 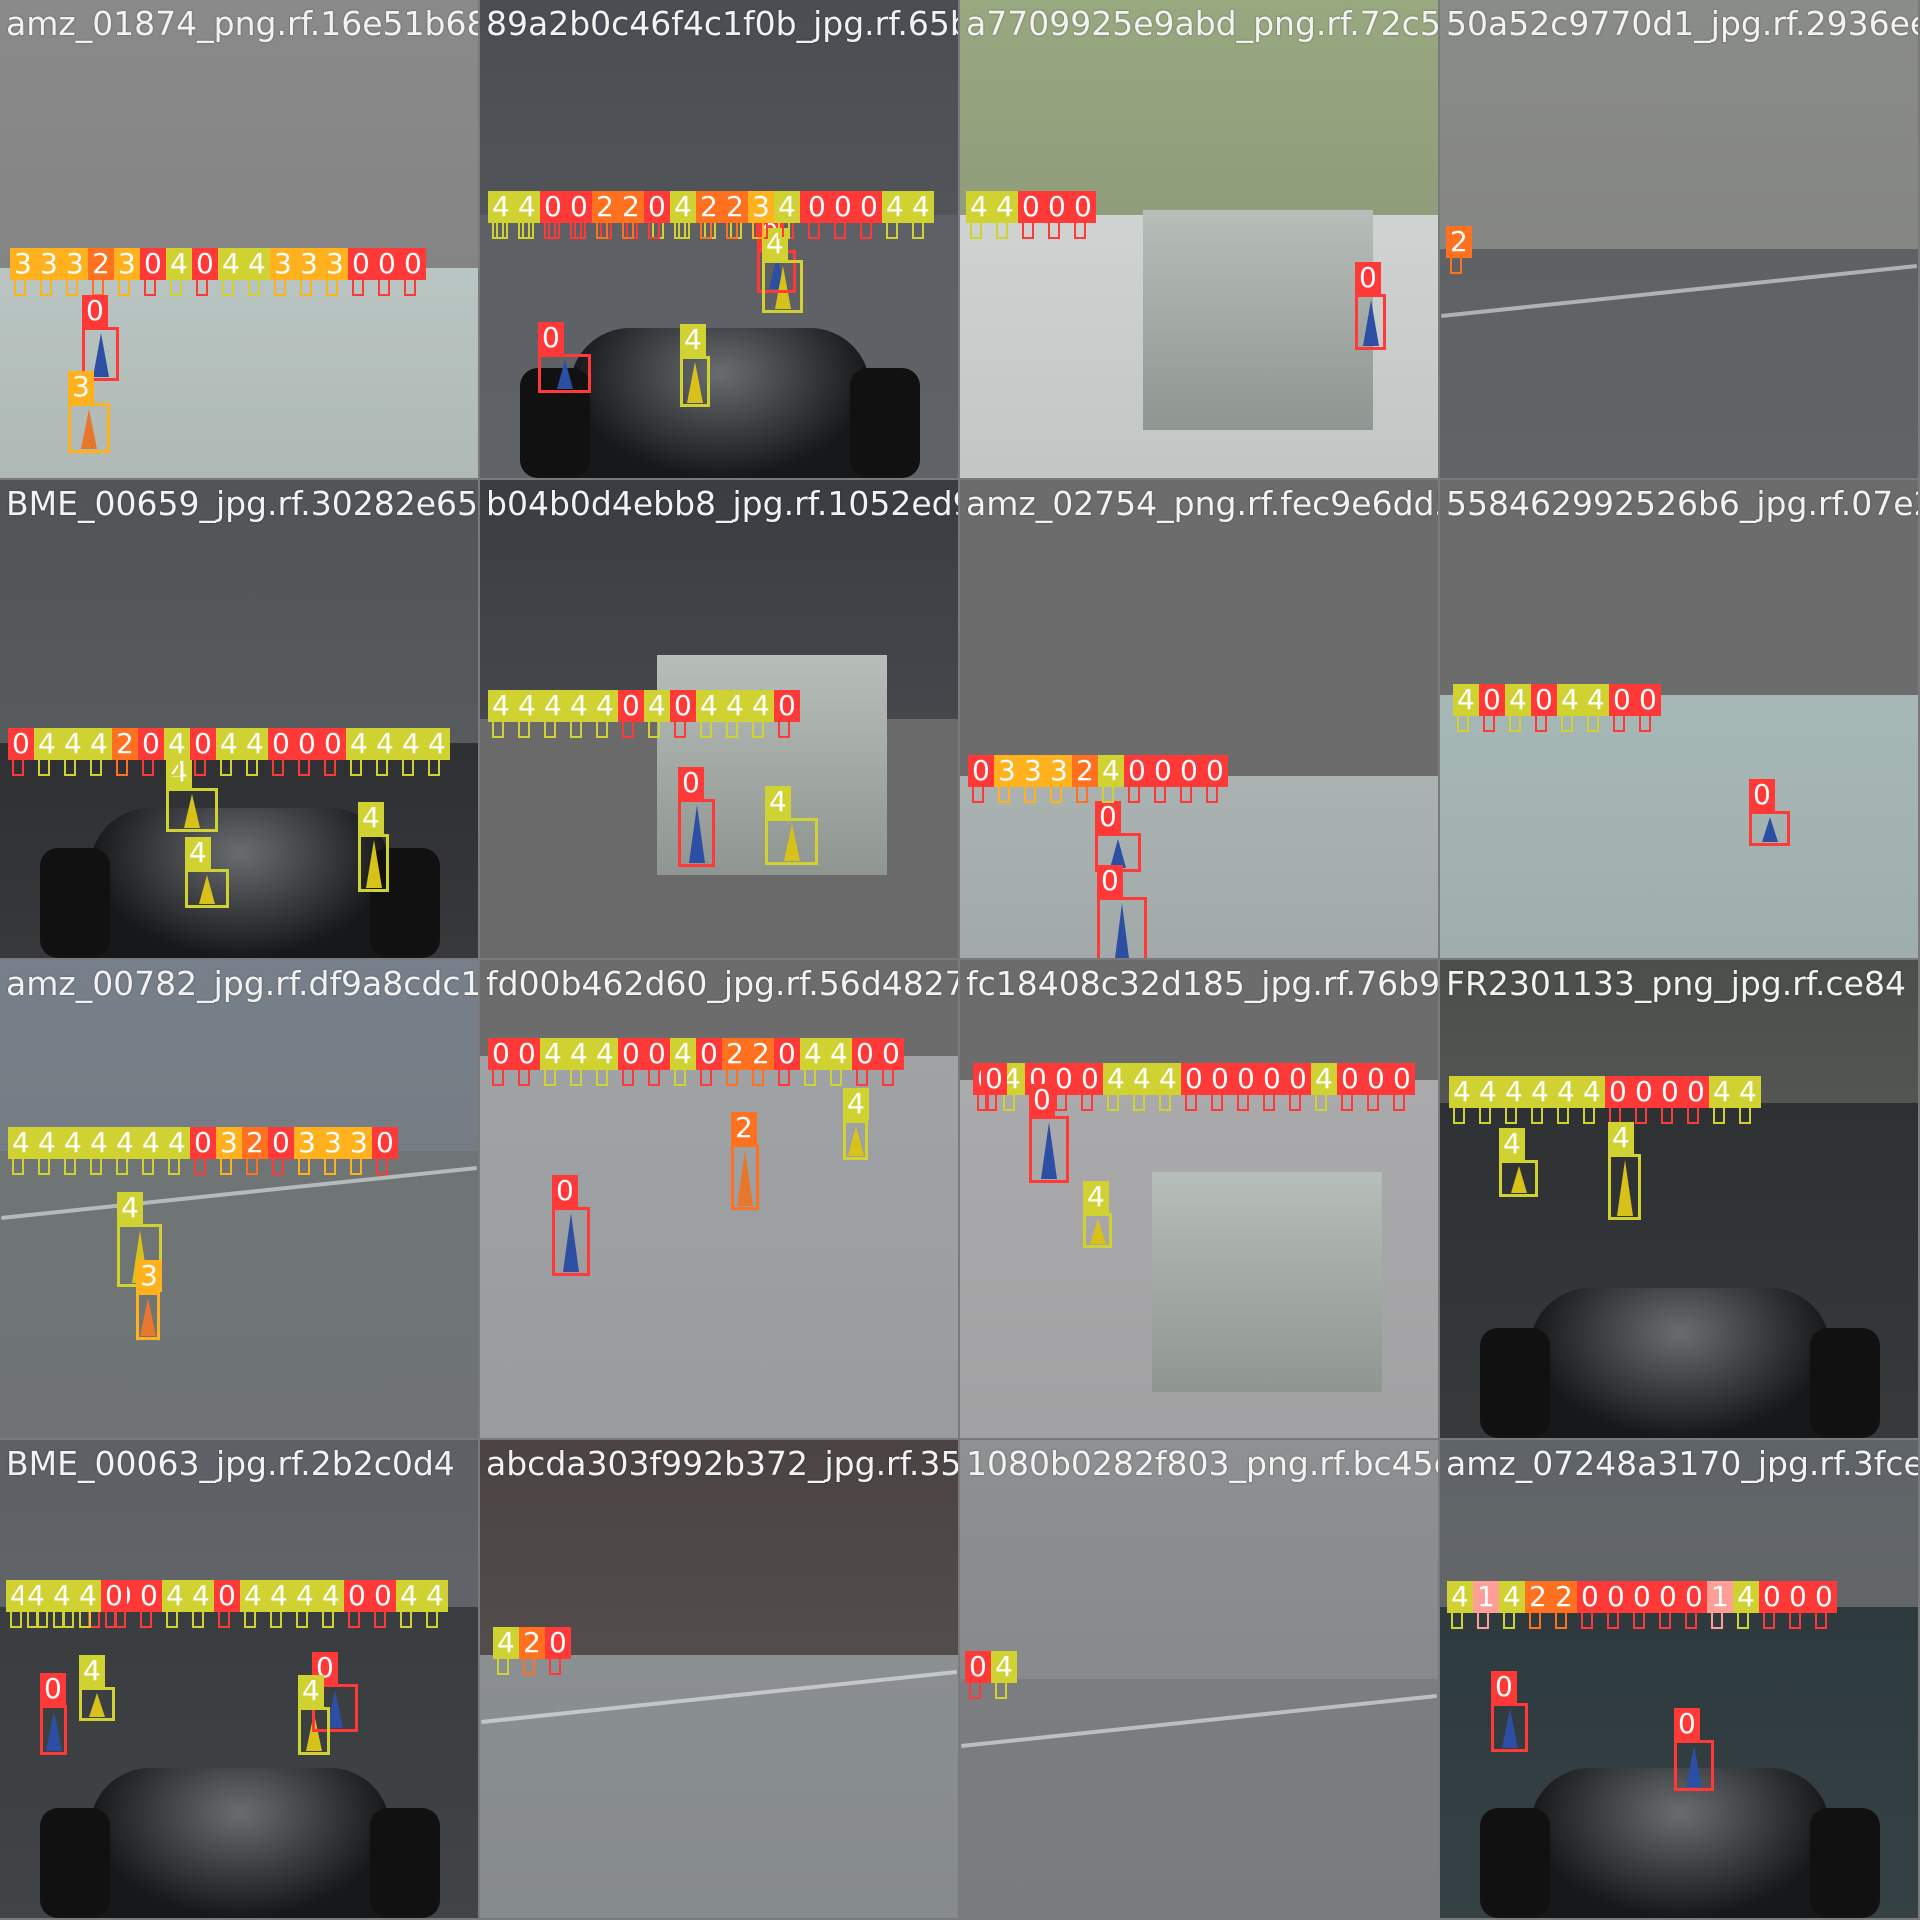 I want to click on image-filename: BME_00659_jpg.rf.30282e65a0c5b04b0d4ebb8, so click(x=242, y=503).